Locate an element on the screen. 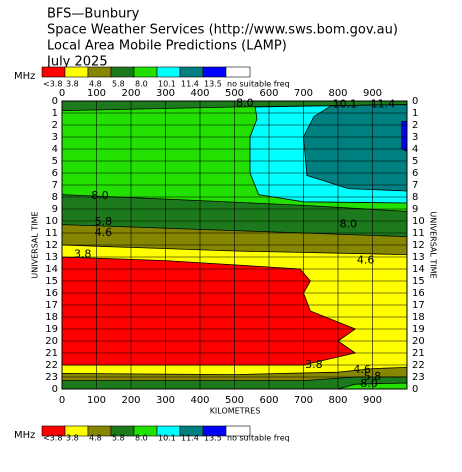 This screenshot has width=462, height=472. x-tick-label: 900 is located at coordinates (372, 93).